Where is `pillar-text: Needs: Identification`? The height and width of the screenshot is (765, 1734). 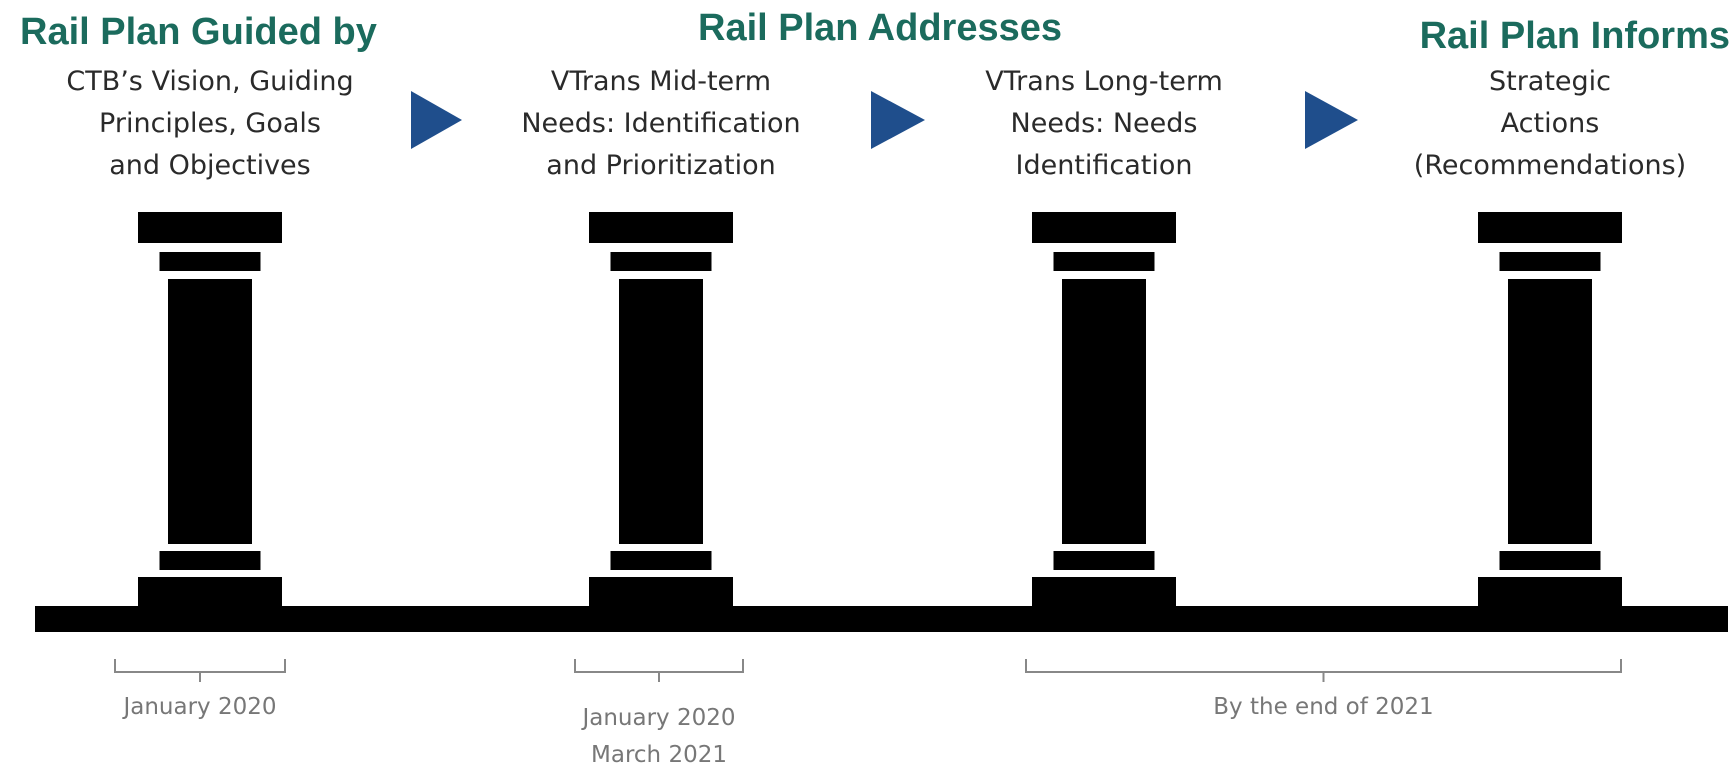
pillar-text: Needs: Identification is located at coordinates (660, 123).